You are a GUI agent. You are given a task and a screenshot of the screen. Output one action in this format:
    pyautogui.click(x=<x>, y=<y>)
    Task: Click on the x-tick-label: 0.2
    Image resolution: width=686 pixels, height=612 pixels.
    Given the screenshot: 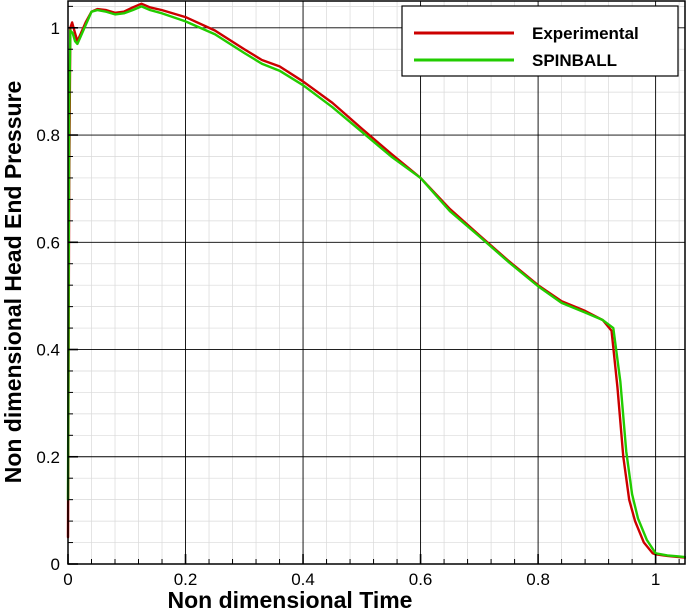 What is the action you would take?
    pyautogui.click(x=186, y=579)
    